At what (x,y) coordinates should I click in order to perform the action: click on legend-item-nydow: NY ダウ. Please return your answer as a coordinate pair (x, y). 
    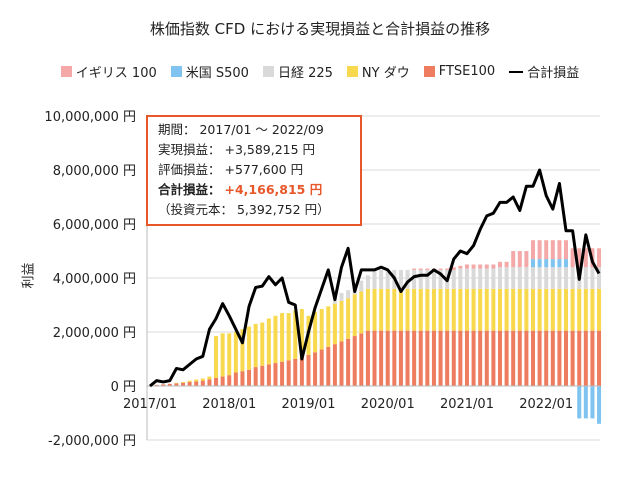
    Looking at the image, I should click on (378, 71).